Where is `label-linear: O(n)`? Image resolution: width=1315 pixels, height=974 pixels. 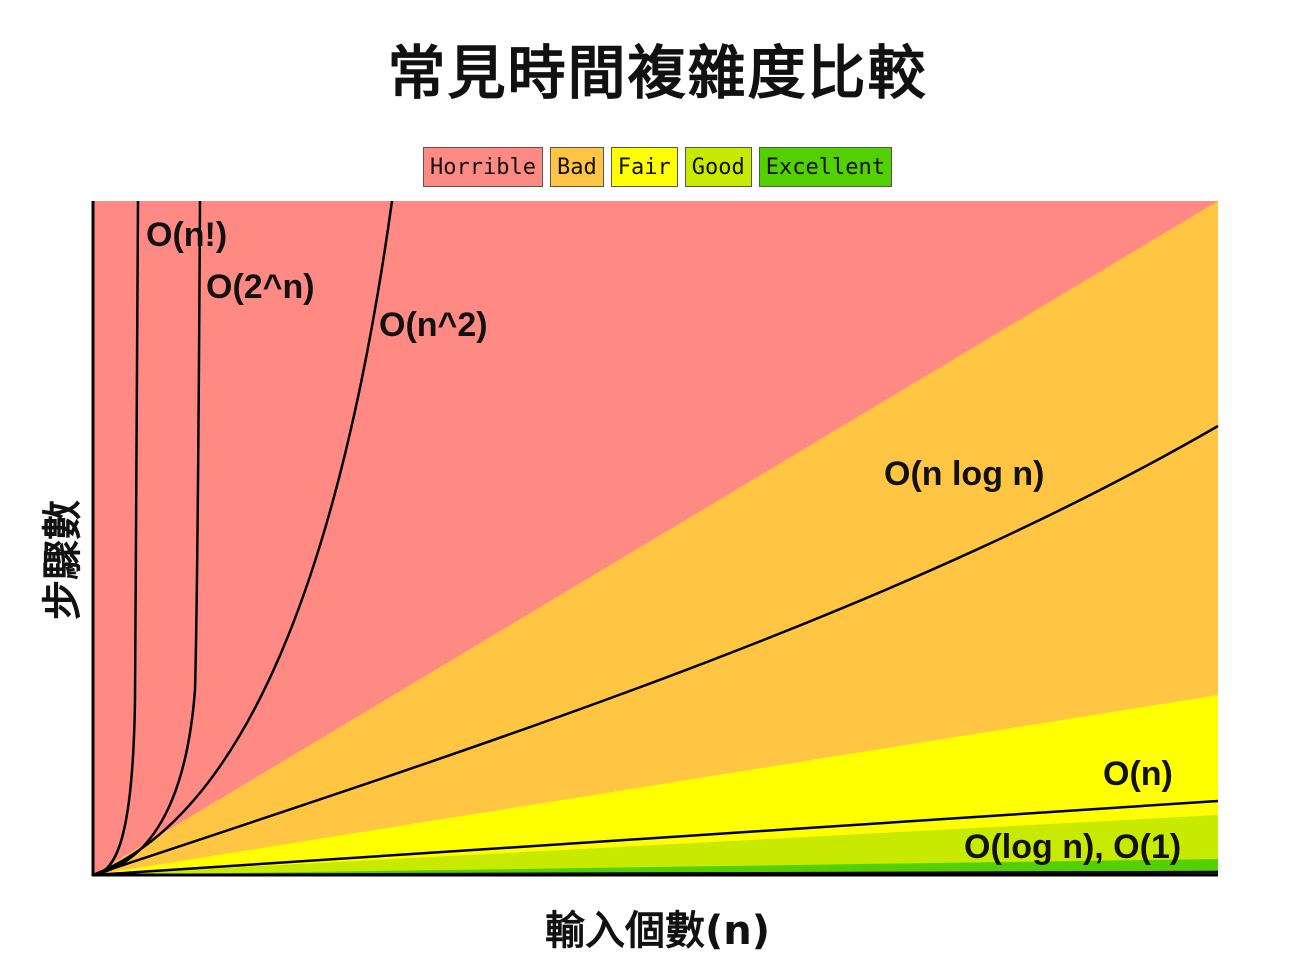
label-linear: O(n) is located at coordinates (1138, 774).